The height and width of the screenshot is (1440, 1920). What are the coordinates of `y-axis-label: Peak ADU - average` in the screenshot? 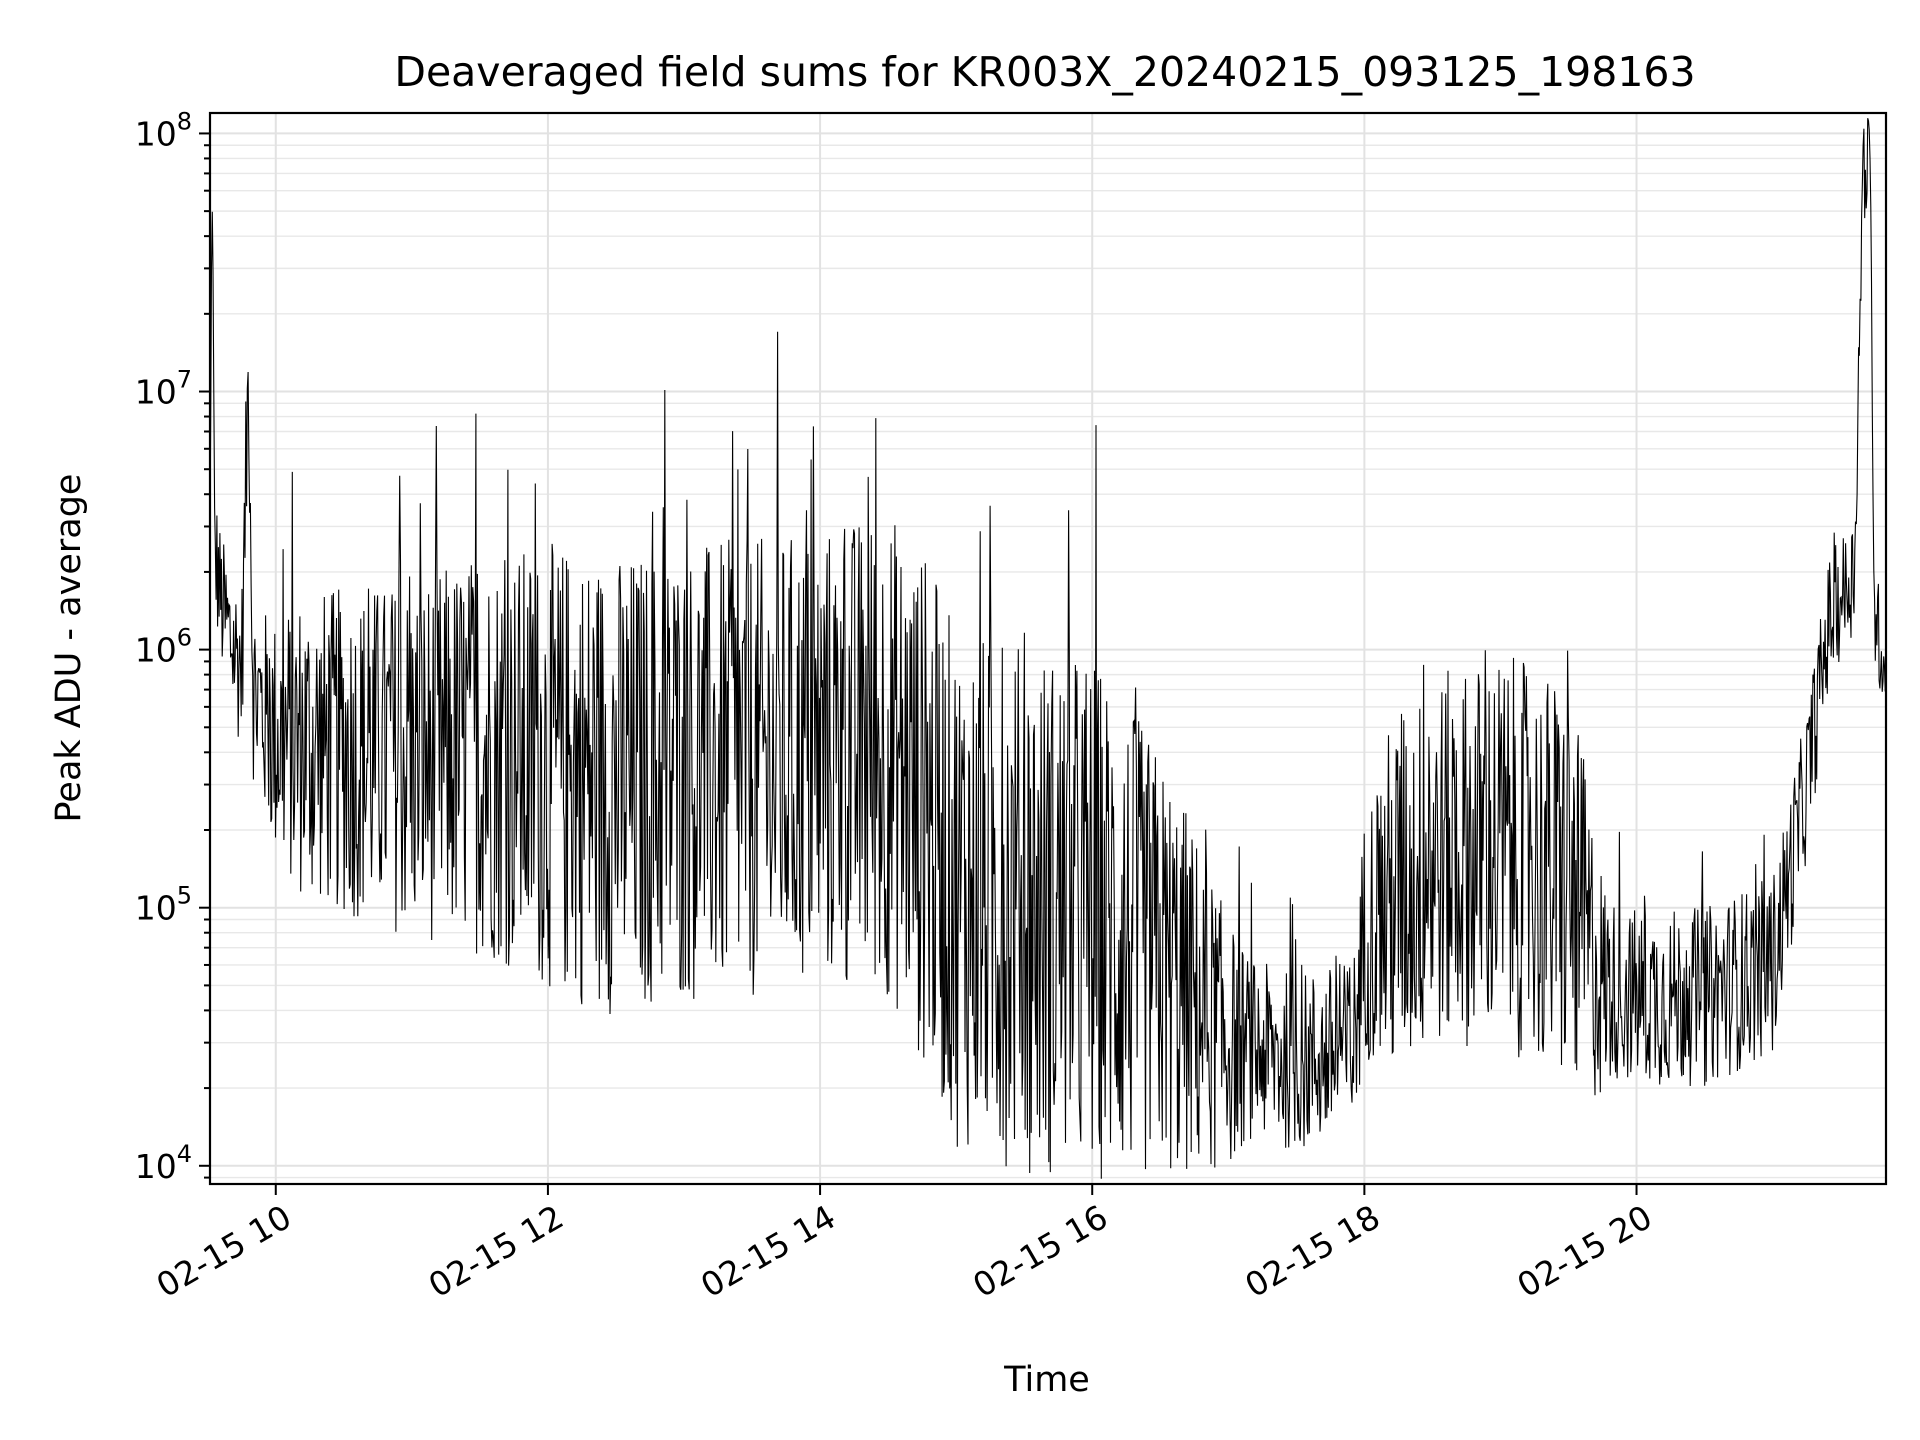 It's located at (69, 648).